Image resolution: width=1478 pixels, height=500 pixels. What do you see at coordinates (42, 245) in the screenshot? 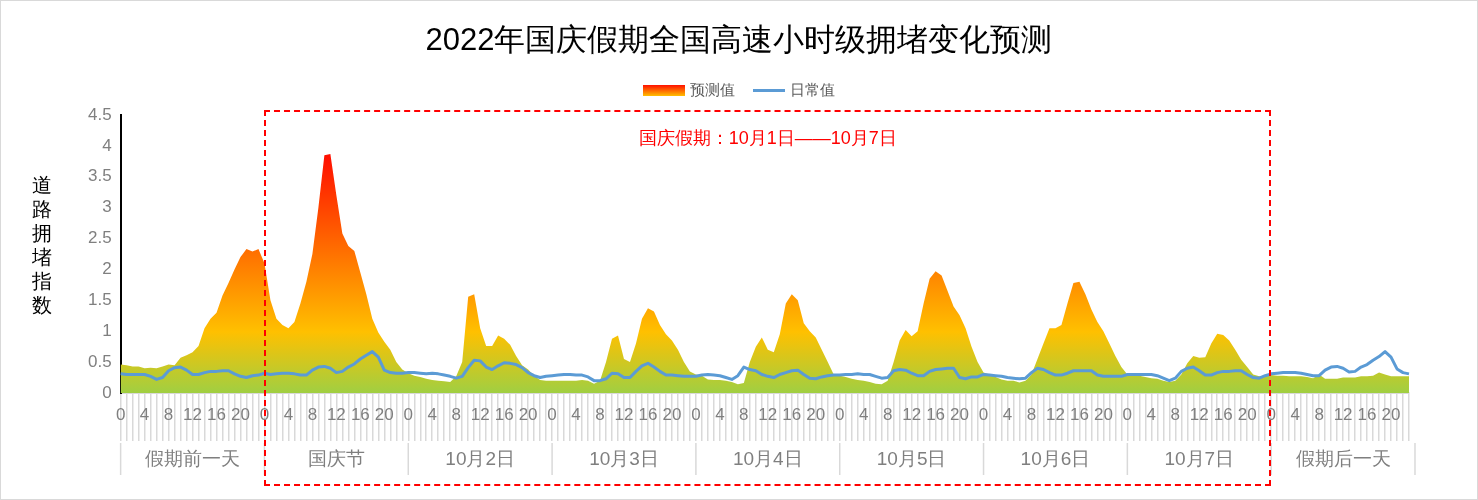
I see `y-axis-title: 道路拥堵指数` at bounding box center [42, 245].